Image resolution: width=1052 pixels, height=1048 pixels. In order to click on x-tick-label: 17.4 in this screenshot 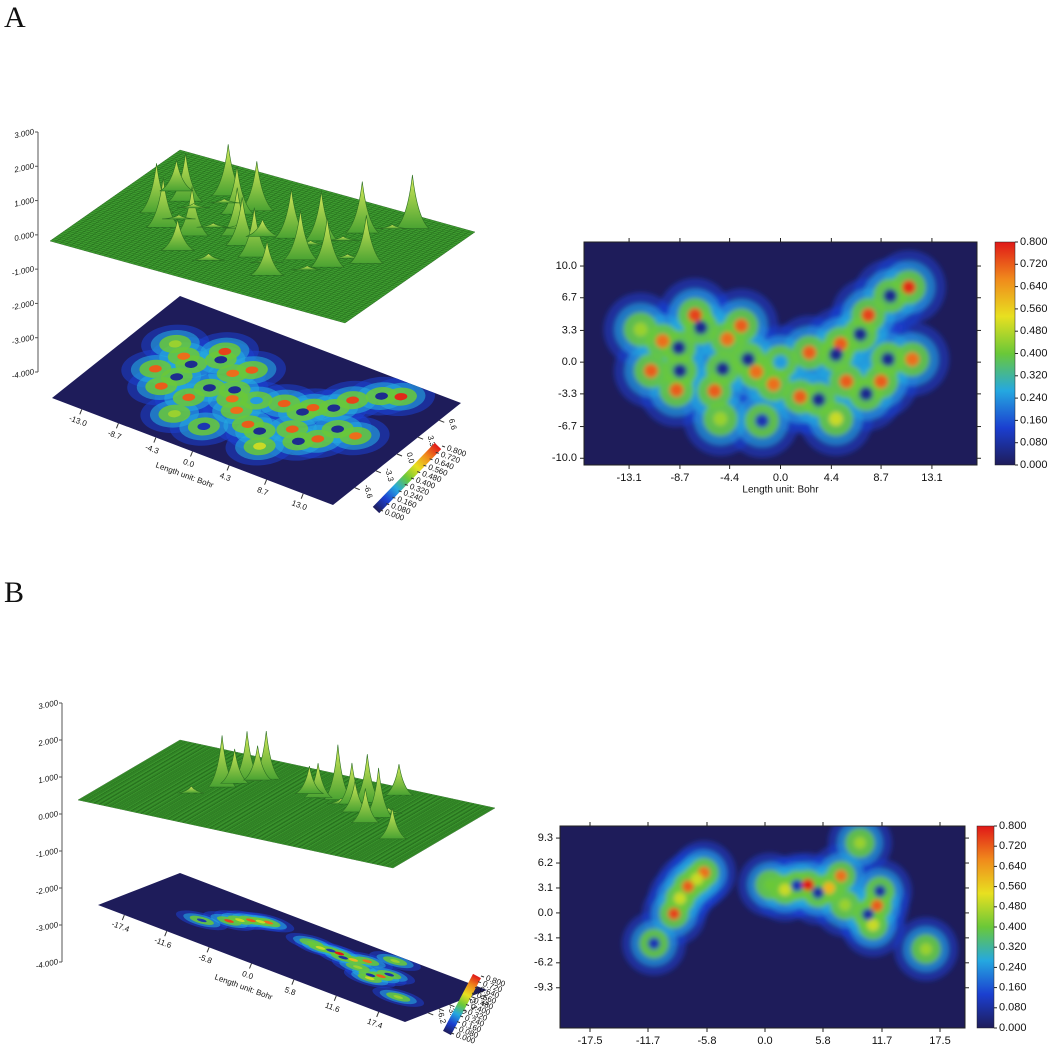, I will do `click(375, 1024)`.